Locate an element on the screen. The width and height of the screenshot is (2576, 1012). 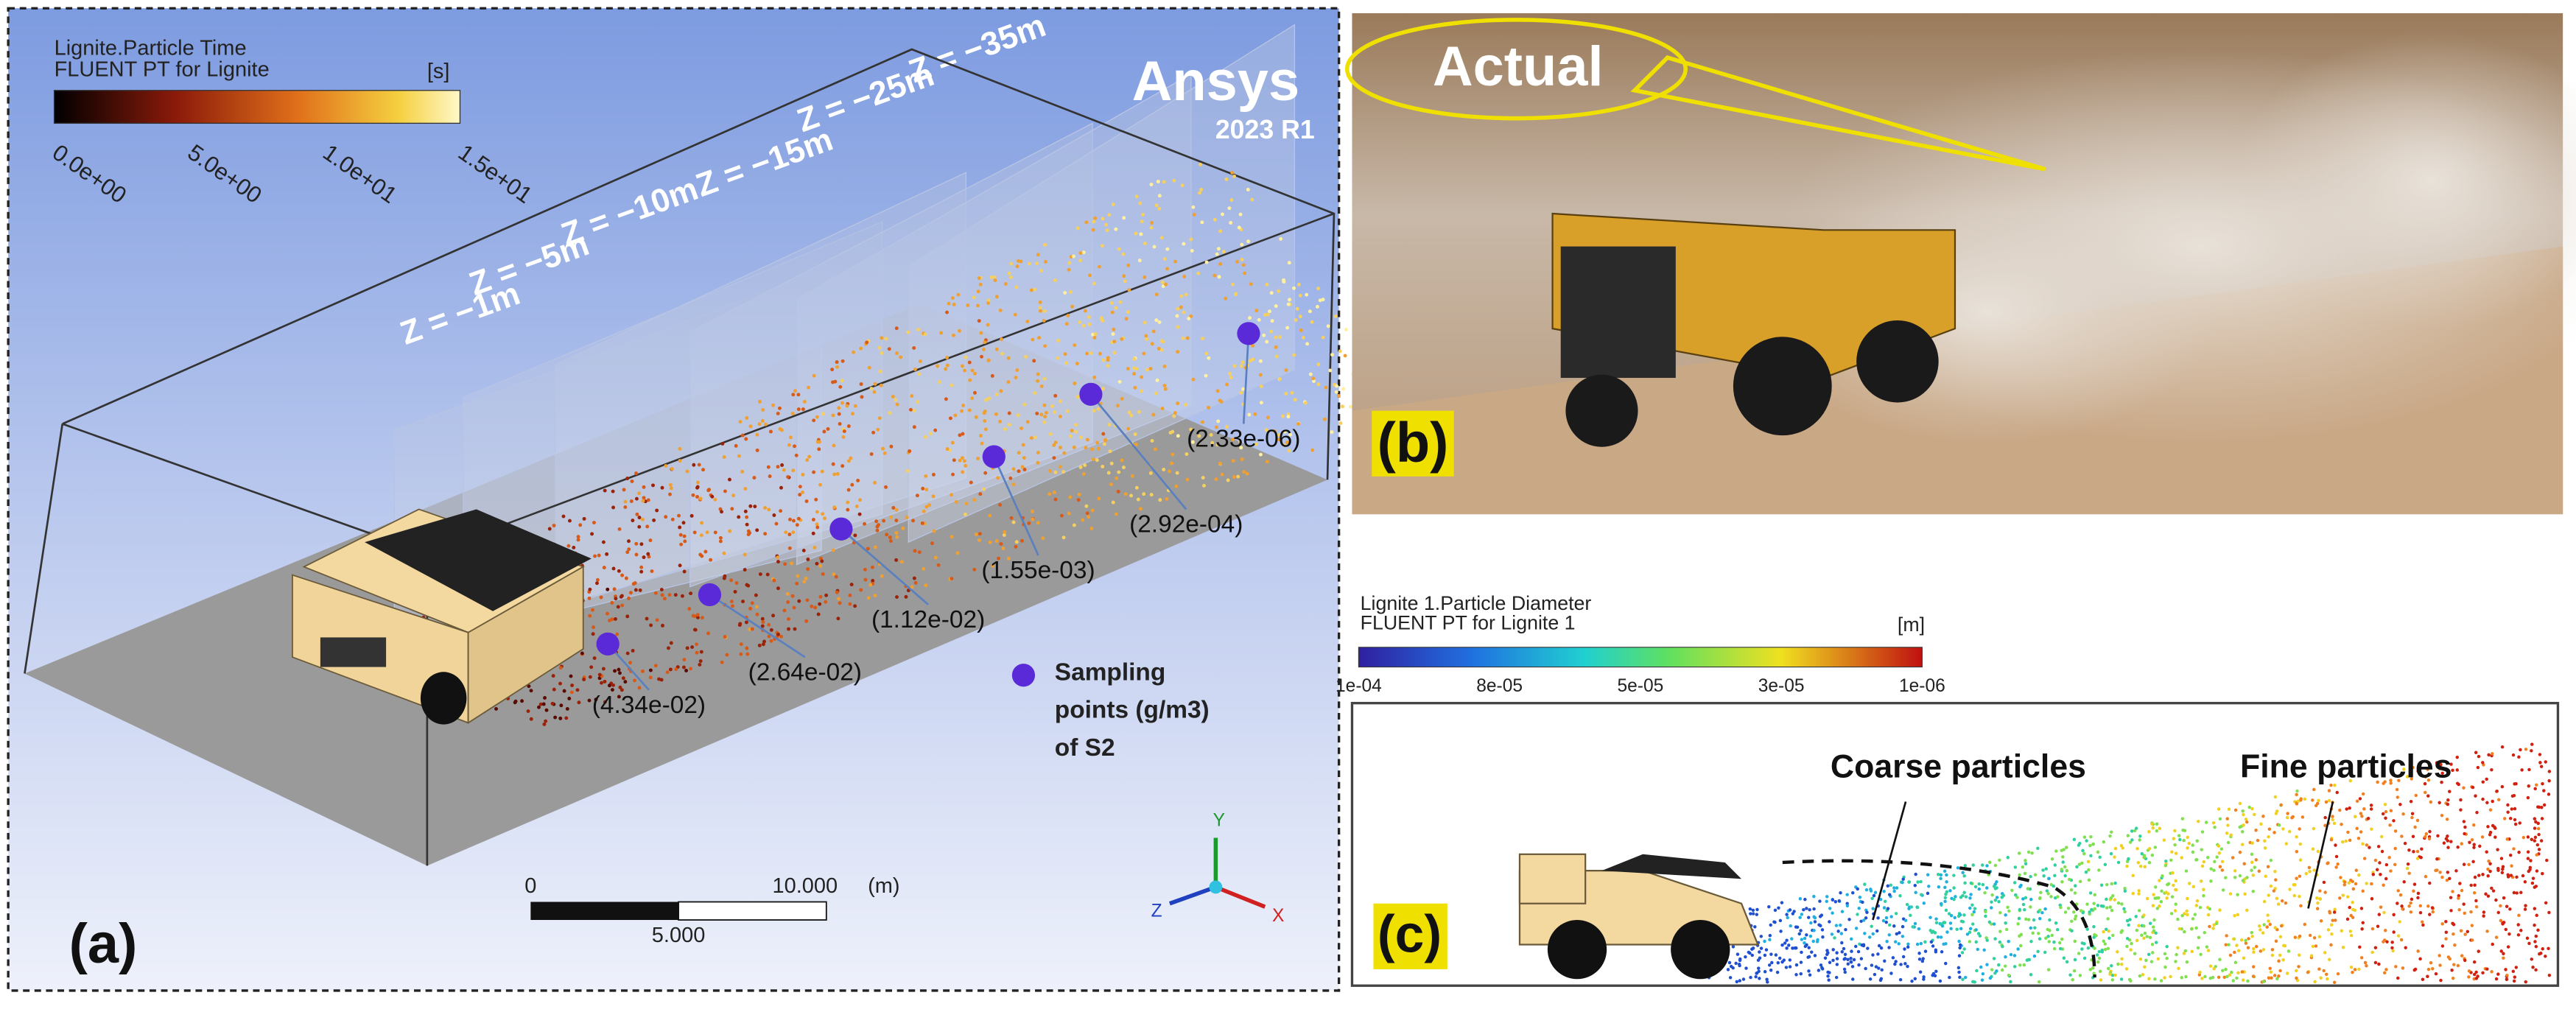
panel-label: (c) is located at coordinates (1410, 933).